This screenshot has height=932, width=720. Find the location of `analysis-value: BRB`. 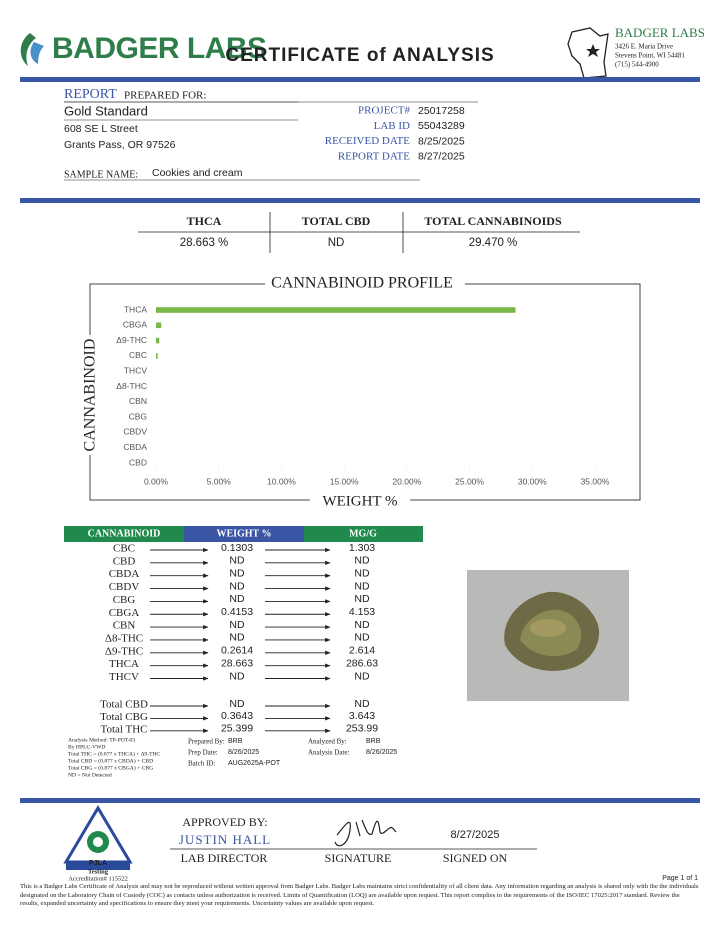

analysis-value: BRB is located at coordinates (373, 741).